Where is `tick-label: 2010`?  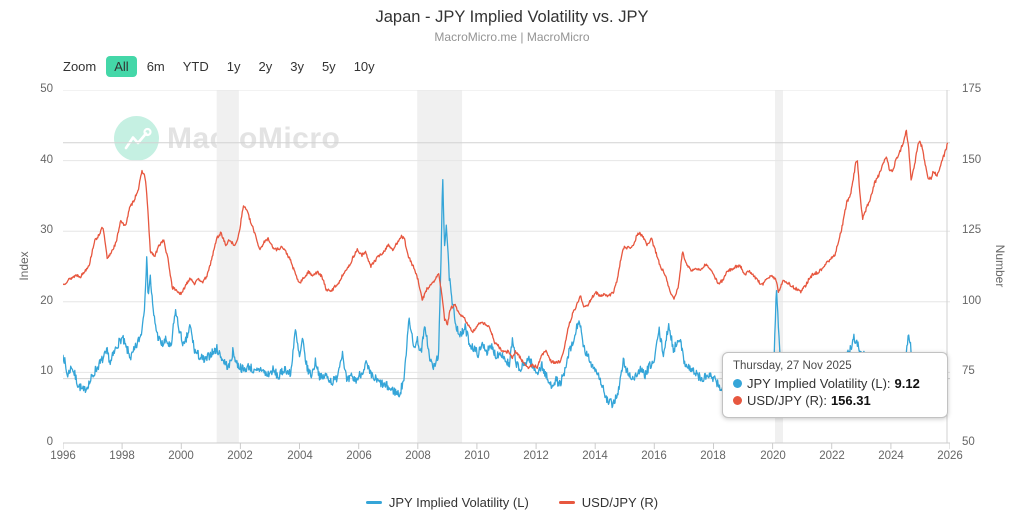 tick-label: 2010 is located at coordinates (477, 456).